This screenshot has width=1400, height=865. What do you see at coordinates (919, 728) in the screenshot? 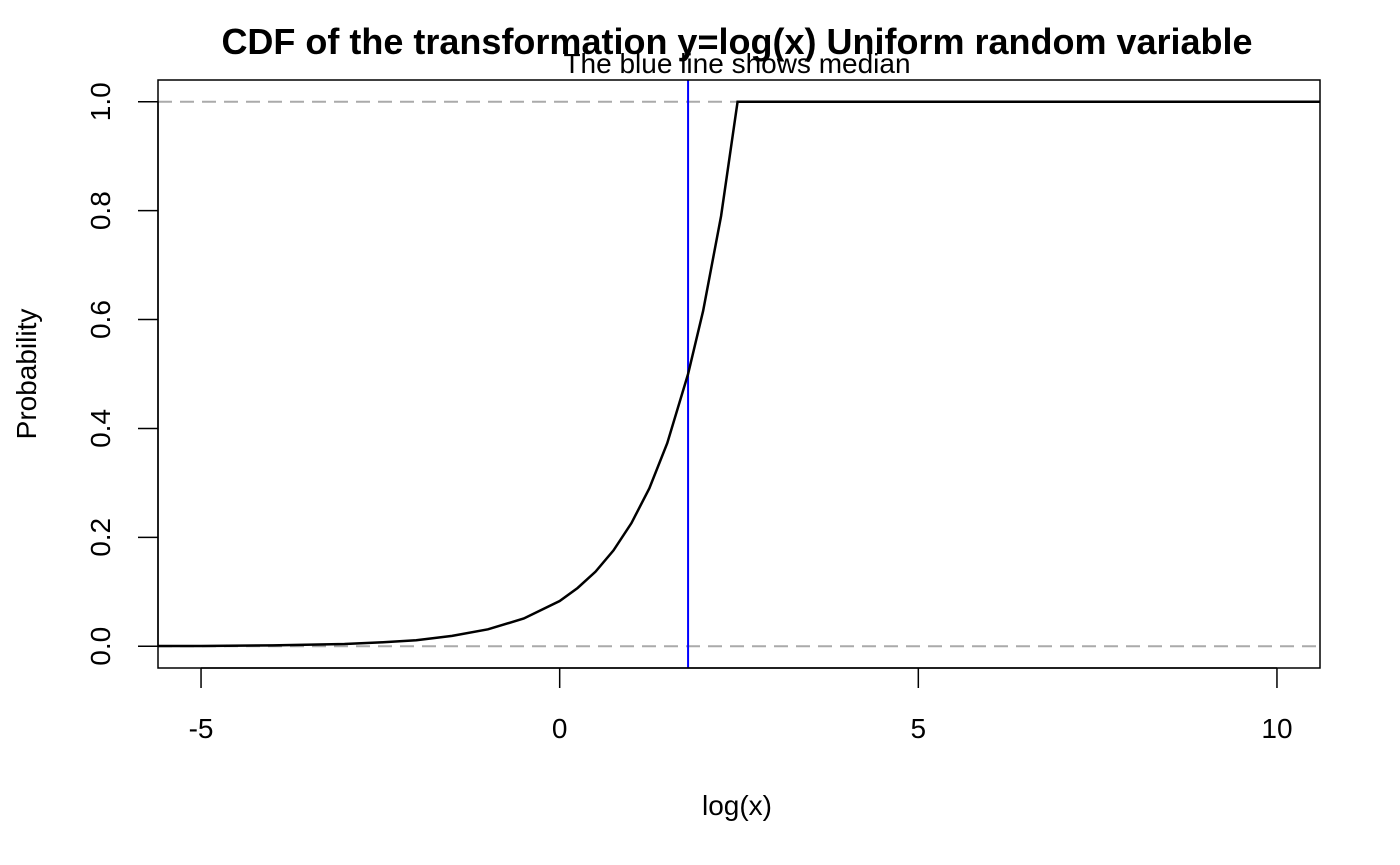
I see `x-tick-label: 5` at bounding box center [919, 728].